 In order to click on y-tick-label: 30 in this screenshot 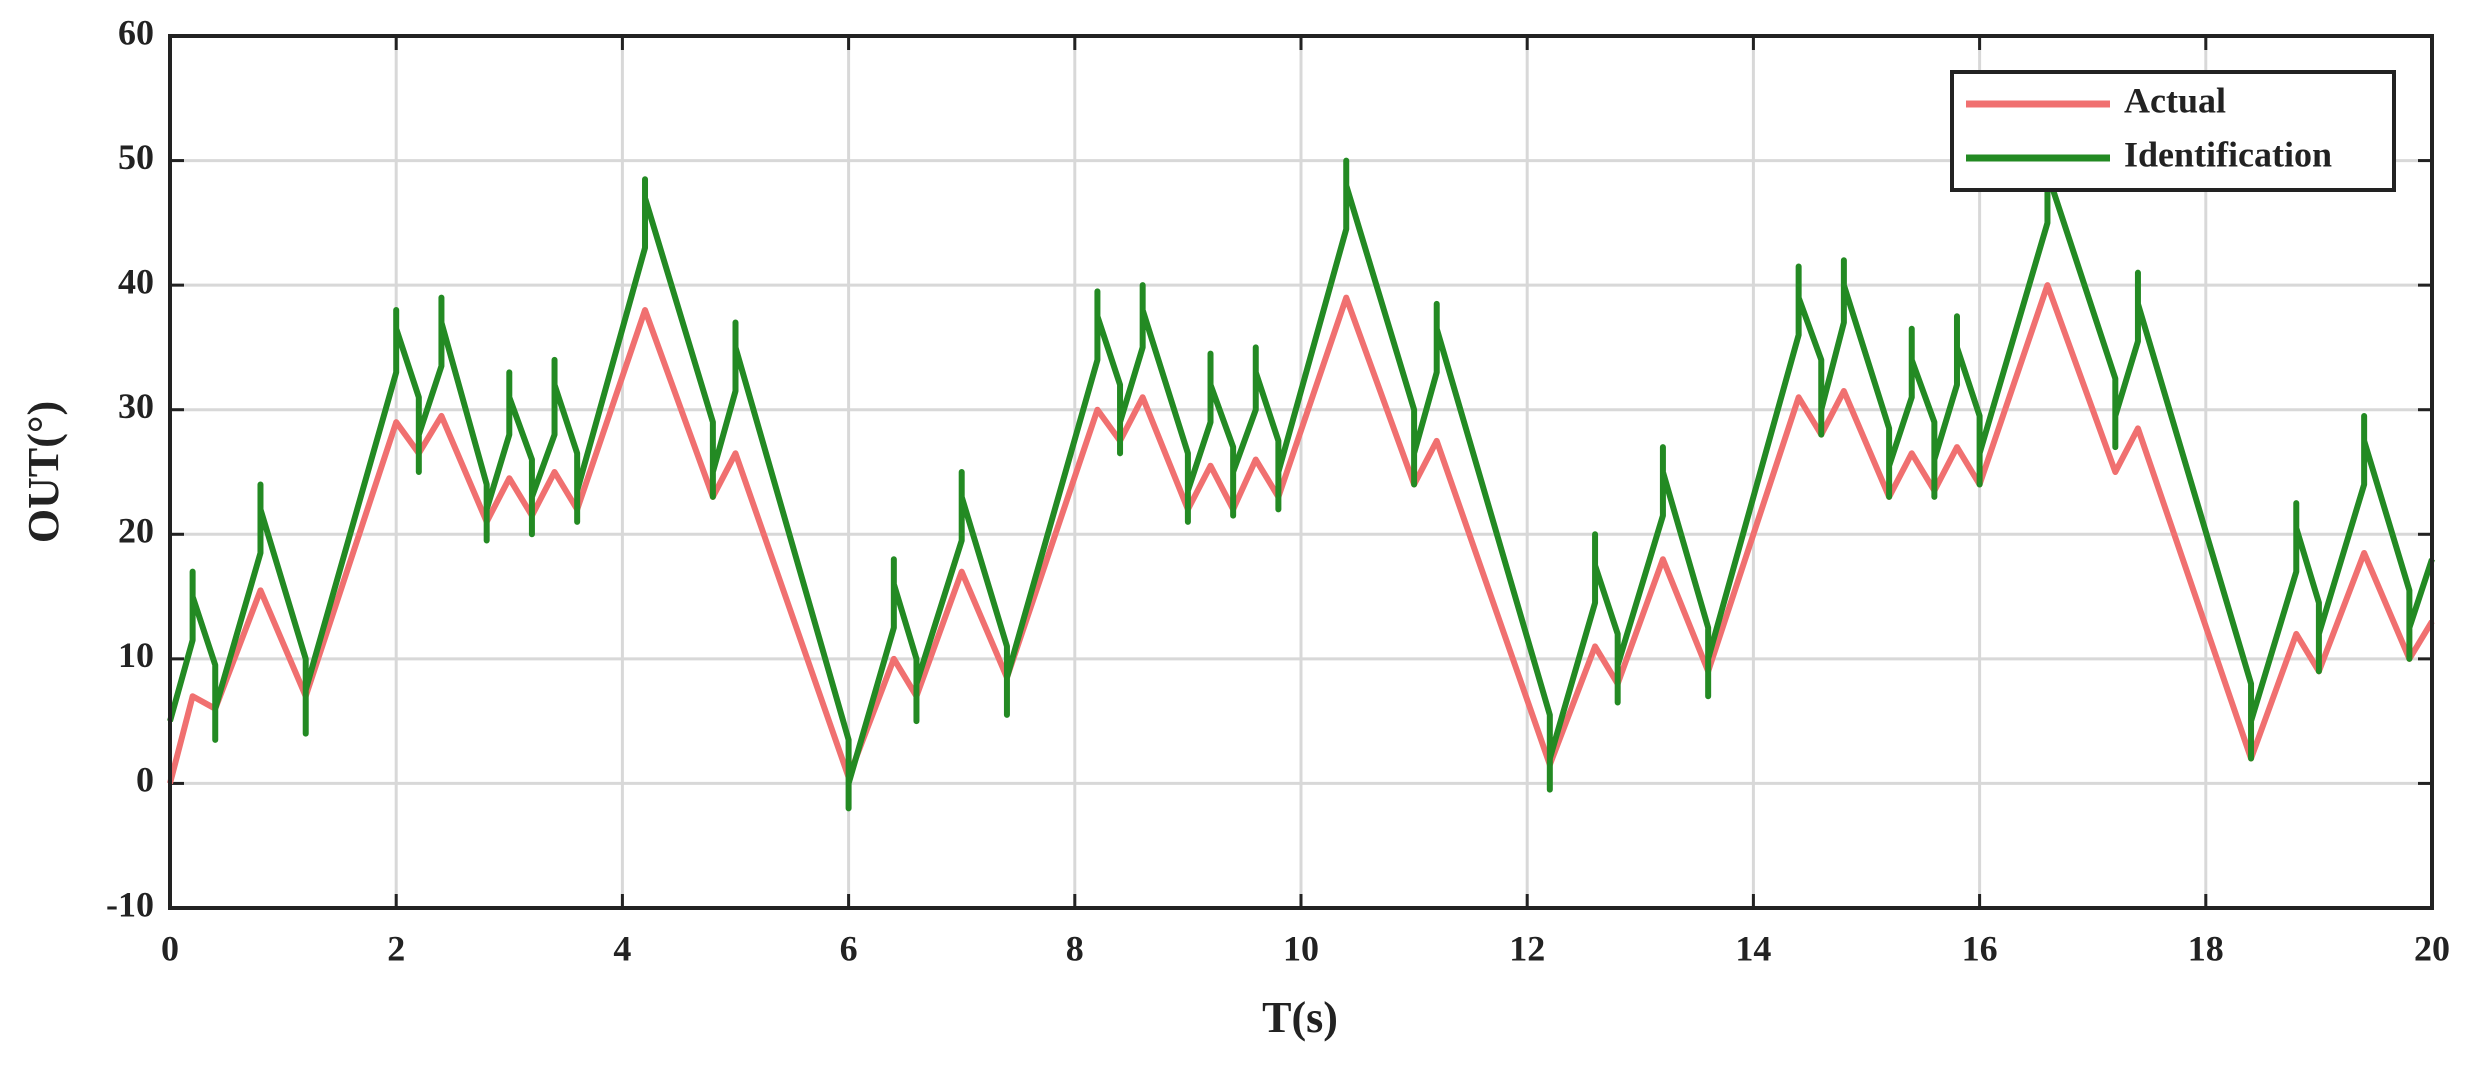, I will do `click(136, 406)`.